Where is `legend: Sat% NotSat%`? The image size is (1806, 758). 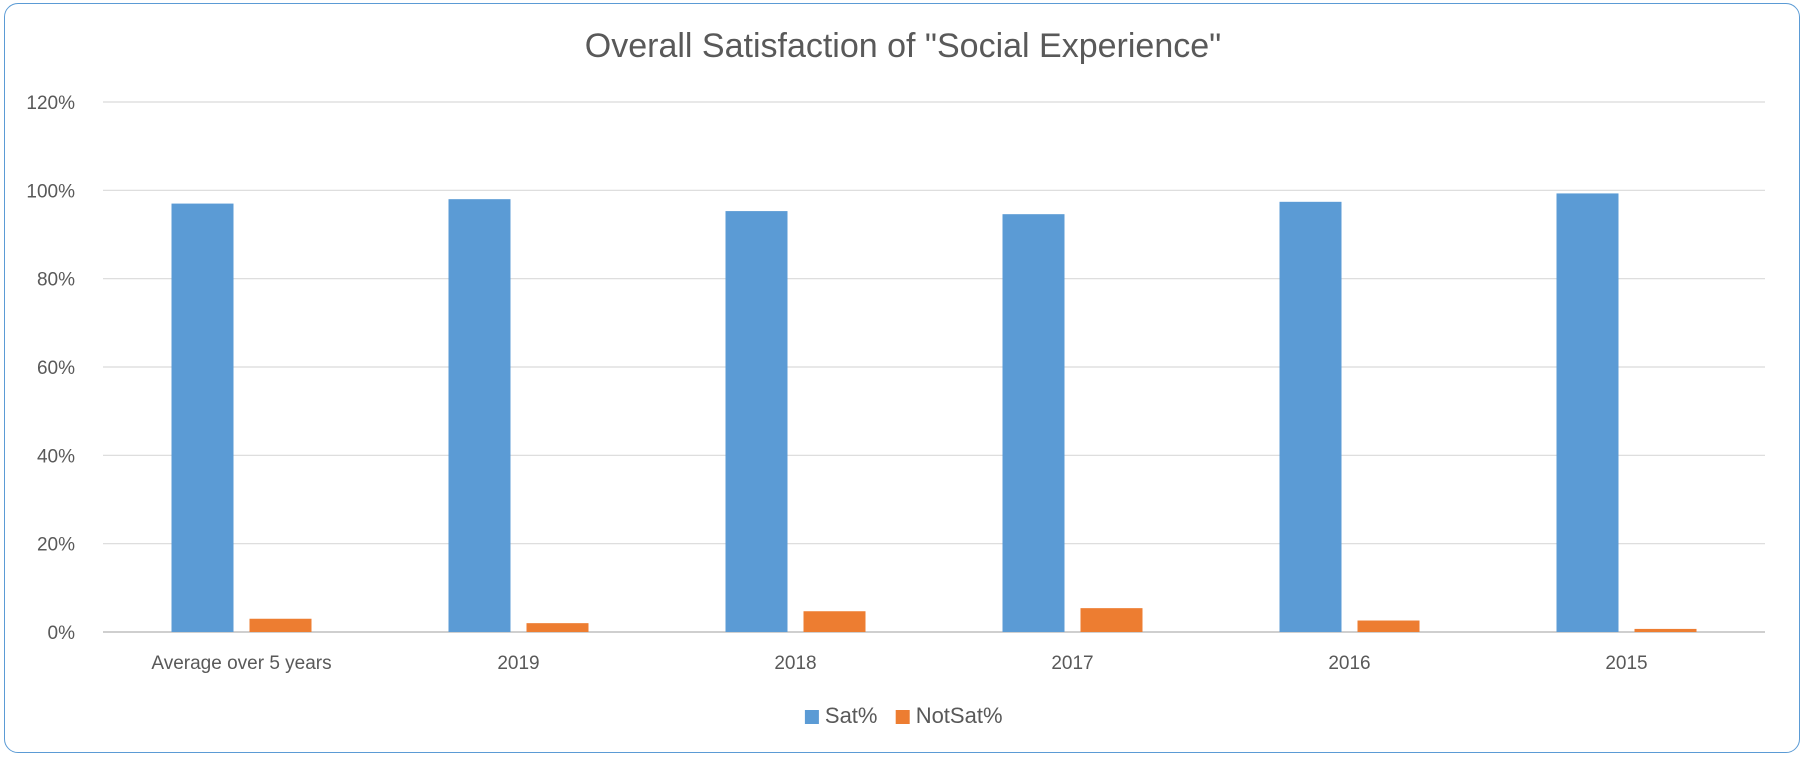
legend: Sat% NotSat% is located at coordinates (903, 715).